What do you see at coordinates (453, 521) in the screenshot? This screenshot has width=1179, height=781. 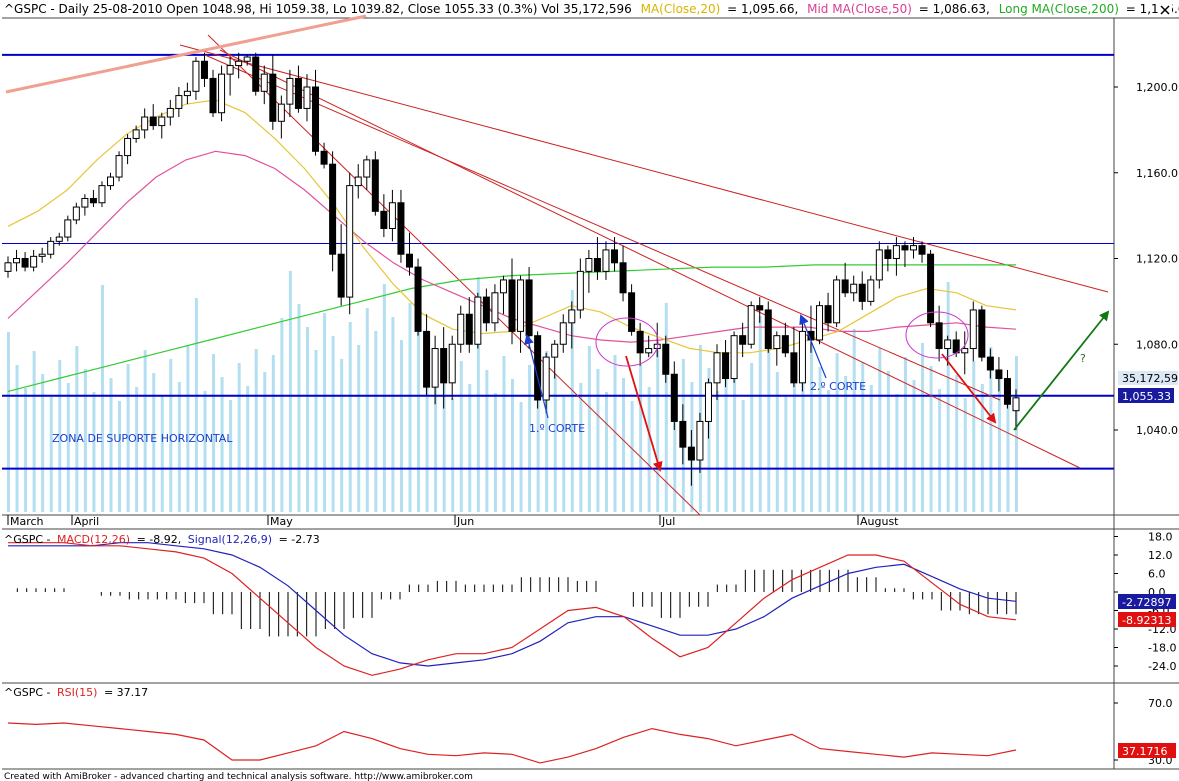 I see `month-axis: March April May Jun Jul August` at bounding box center [453, 521].